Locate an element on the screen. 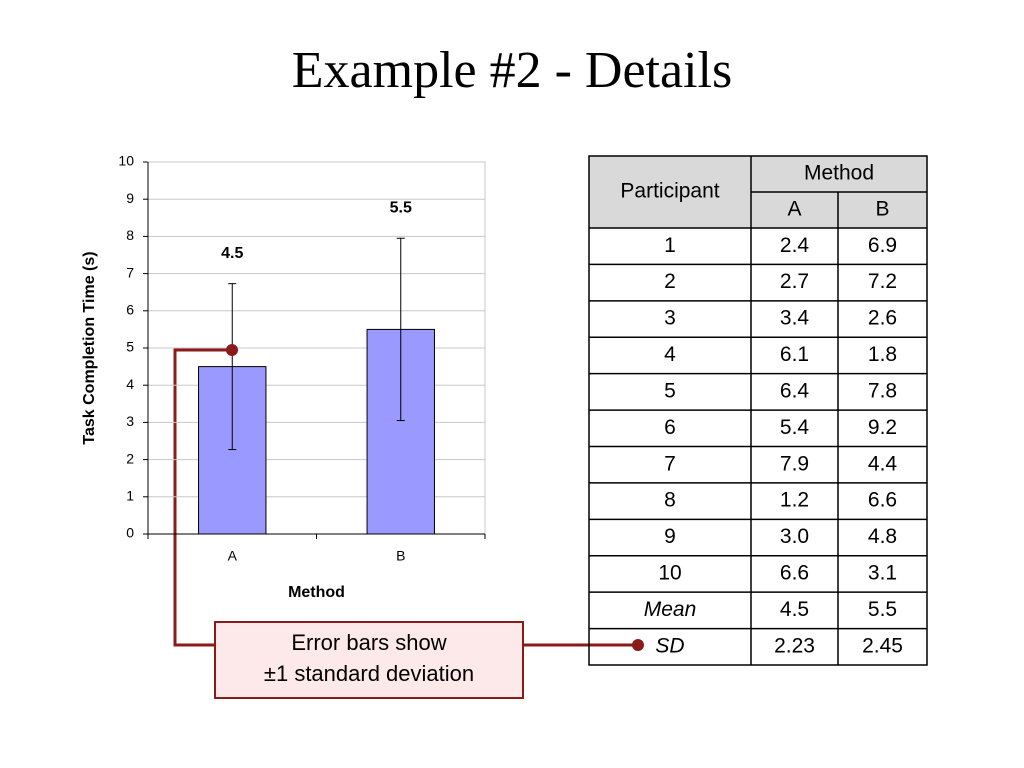 The width and height of the screenshot is (1024, 768). annotation-box is located at coordinates (369, 660).